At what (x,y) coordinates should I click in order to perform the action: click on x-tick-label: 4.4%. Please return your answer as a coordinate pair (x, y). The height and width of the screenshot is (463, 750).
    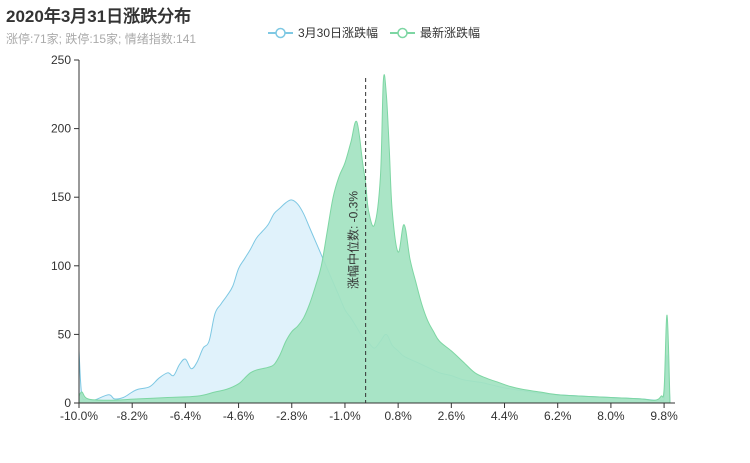
    Looking at the image, I should click on (505, 416).